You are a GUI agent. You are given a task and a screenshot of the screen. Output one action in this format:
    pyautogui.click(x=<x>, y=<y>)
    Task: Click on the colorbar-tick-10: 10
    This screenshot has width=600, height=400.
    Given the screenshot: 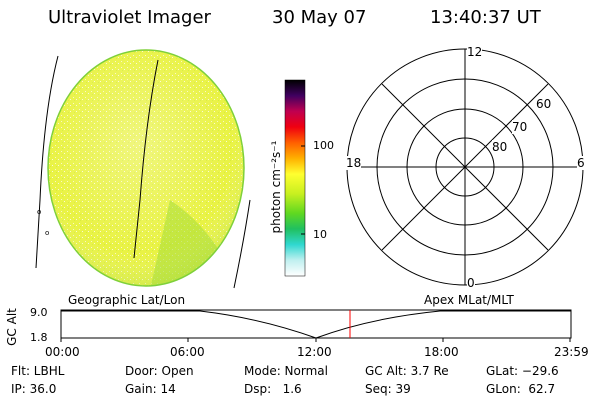 What is the action you would take?
    pyautogui.click(x=320, y=234)
    